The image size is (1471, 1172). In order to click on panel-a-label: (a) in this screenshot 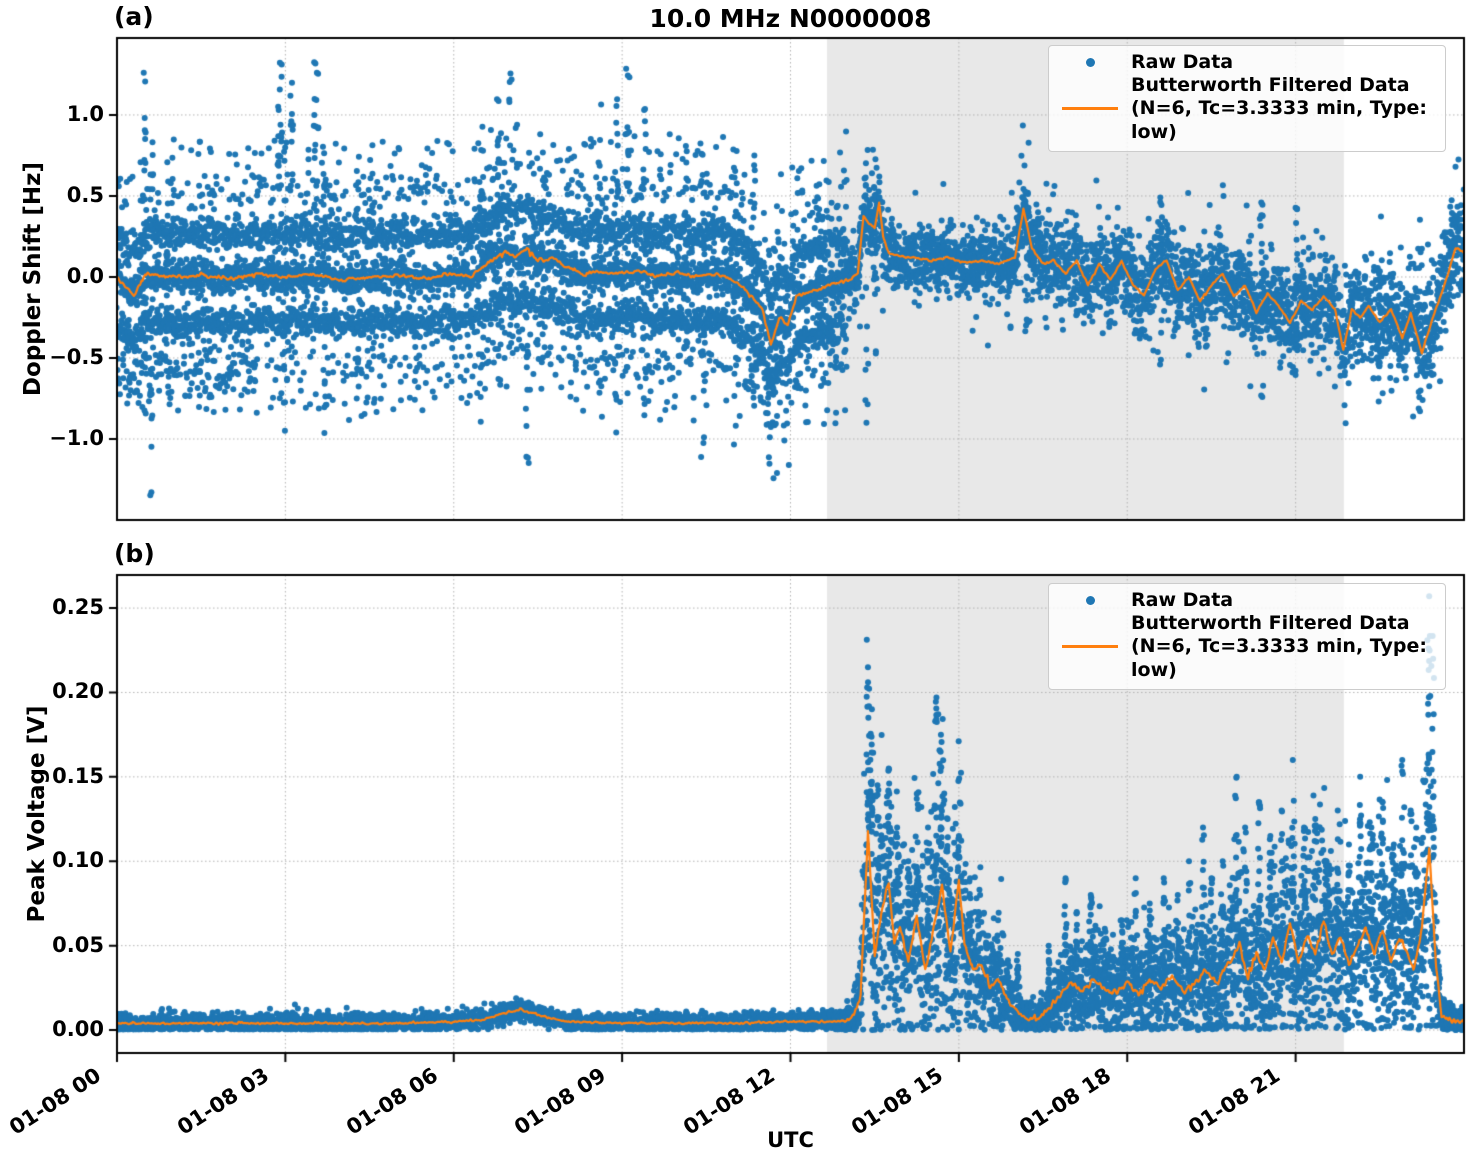, I will do `click(134, 16)`.